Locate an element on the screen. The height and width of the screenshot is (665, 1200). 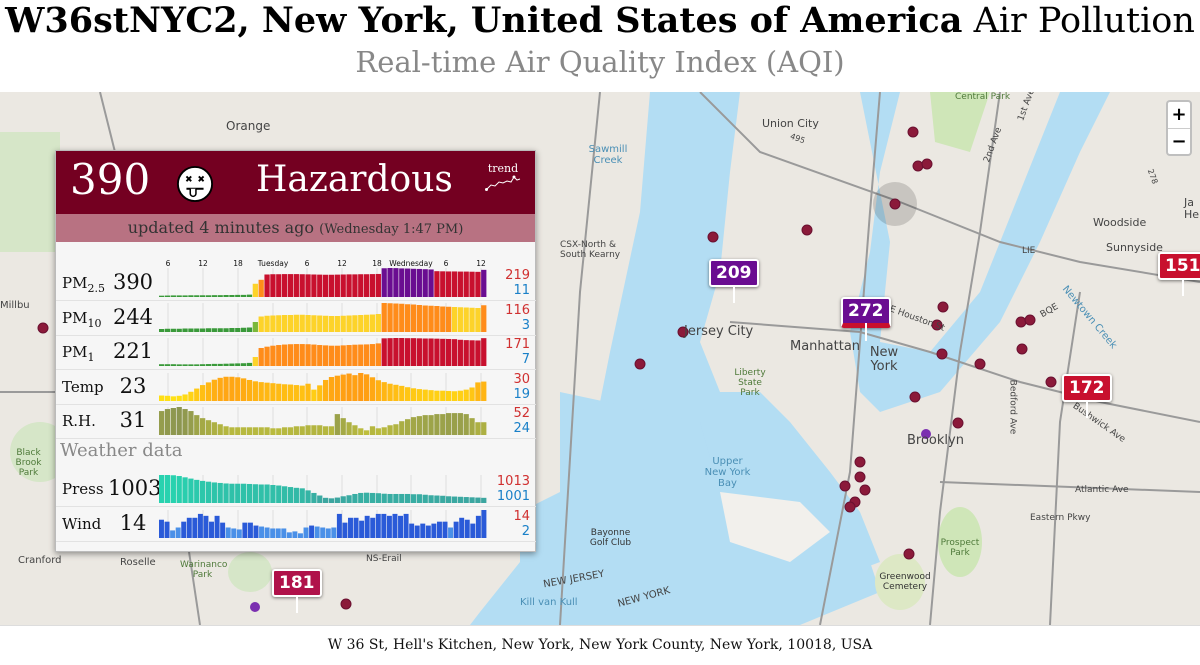
map-label: Roselle is located at coordinates (138, 562).